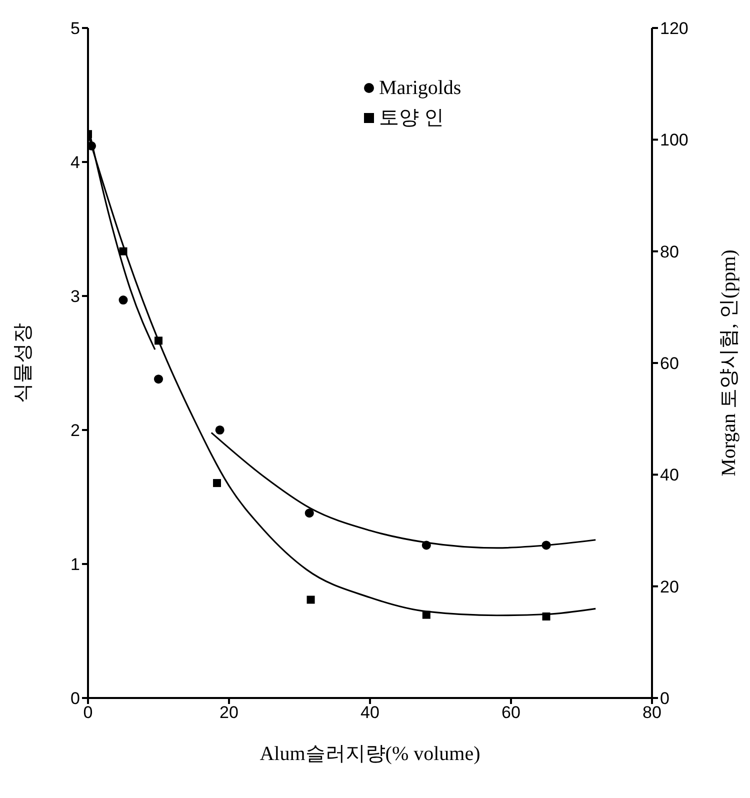  I want to click on x-axis-title: Alum슬러지량(% volume), so click(370, 754).